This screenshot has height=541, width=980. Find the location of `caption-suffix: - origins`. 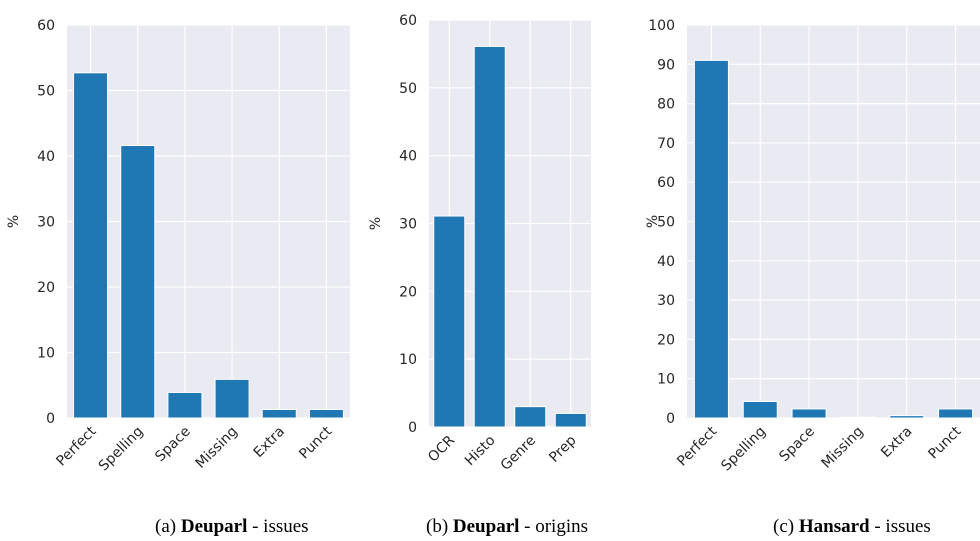

caption-suffix: - origins is located at coordinates (553, 526).